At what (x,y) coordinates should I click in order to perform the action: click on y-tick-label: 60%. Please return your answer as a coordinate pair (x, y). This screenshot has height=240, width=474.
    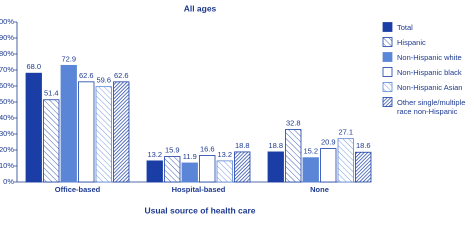
    Looking at the image, I should click on (7, 85).